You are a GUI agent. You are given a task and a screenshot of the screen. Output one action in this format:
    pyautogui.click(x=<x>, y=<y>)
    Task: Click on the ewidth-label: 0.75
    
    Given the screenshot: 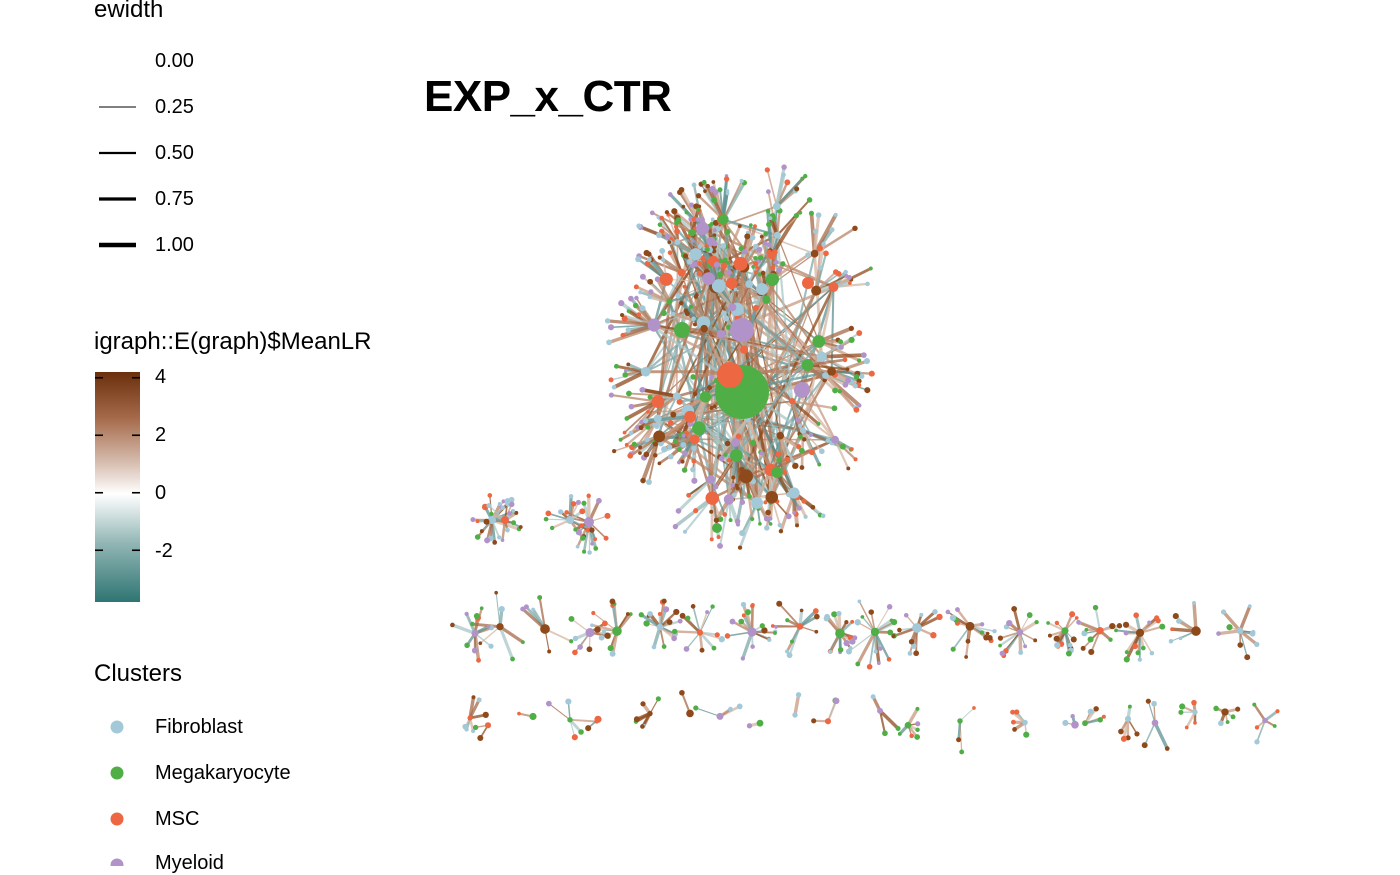 What is the action you would take?
    pyautogui.click(x=174, y=199)
    